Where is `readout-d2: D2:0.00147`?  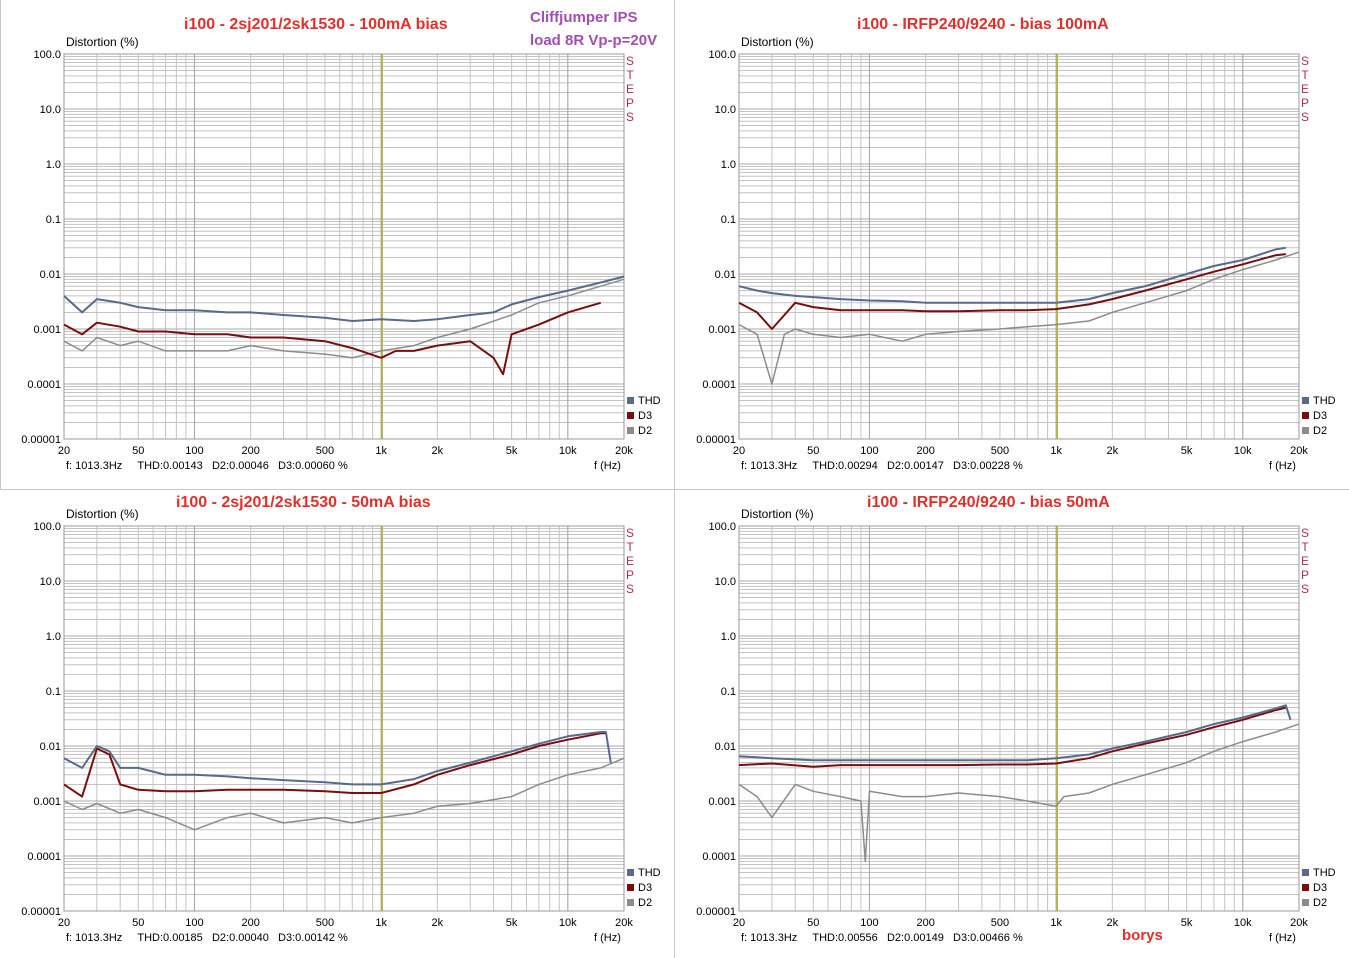
readout-d2: D2:0.00147 is located at coordinates (915, 466).